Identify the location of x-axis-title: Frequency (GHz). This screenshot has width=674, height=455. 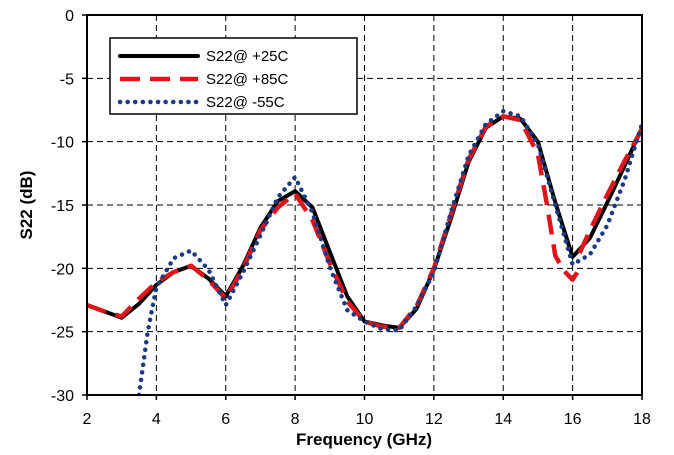
(364, 439).